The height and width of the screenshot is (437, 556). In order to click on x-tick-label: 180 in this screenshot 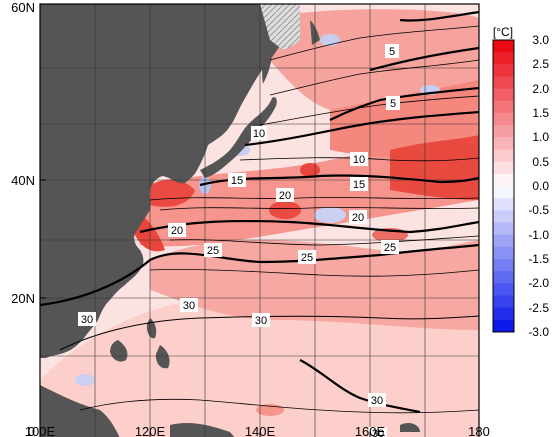, I will do `click(479, 430)`.